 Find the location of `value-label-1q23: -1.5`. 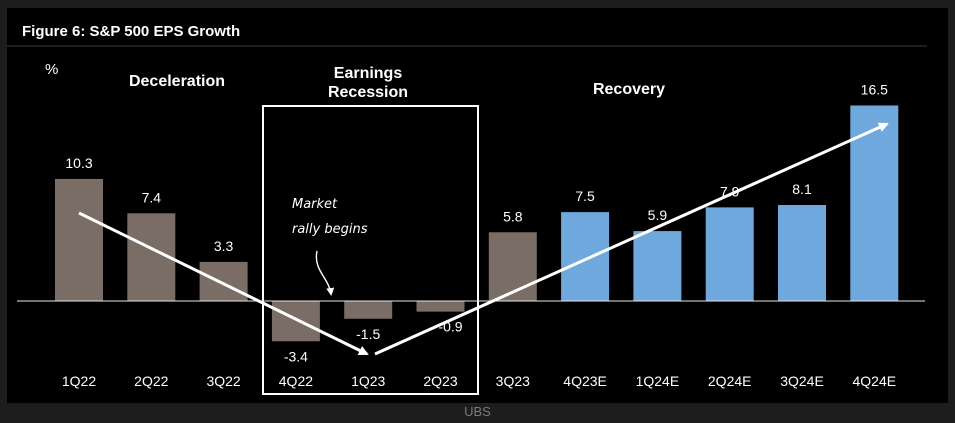

value-label-1q23: -1.5 is located at coordinates (368, 334).